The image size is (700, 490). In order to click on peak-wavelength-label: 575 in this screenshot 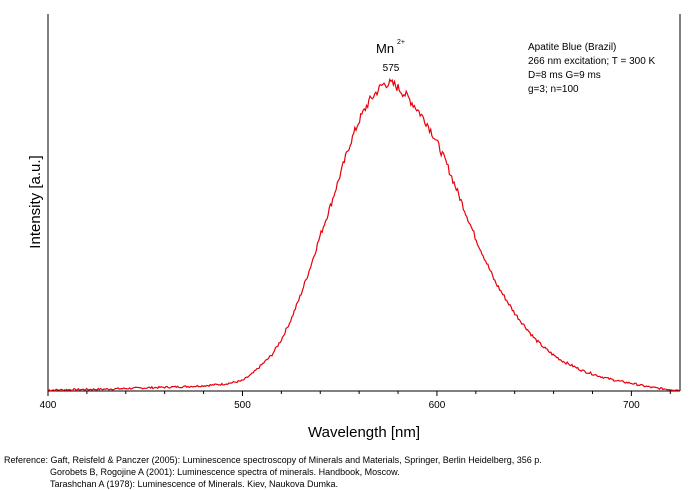, I will do `click(391, 68)`.